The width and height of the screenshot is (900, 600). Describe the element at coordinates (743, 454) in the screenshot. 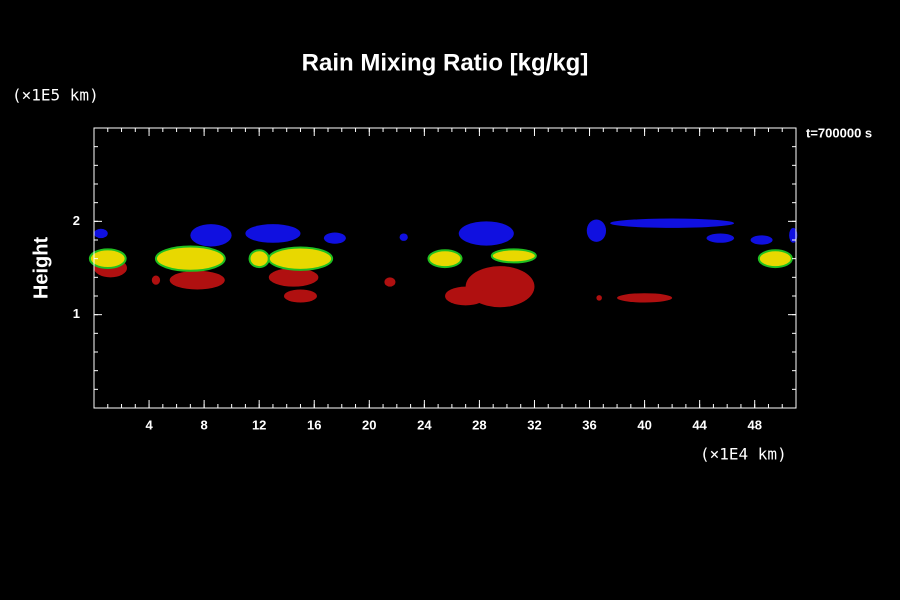

I see `x-unit: (×1E4 km)` at that location.